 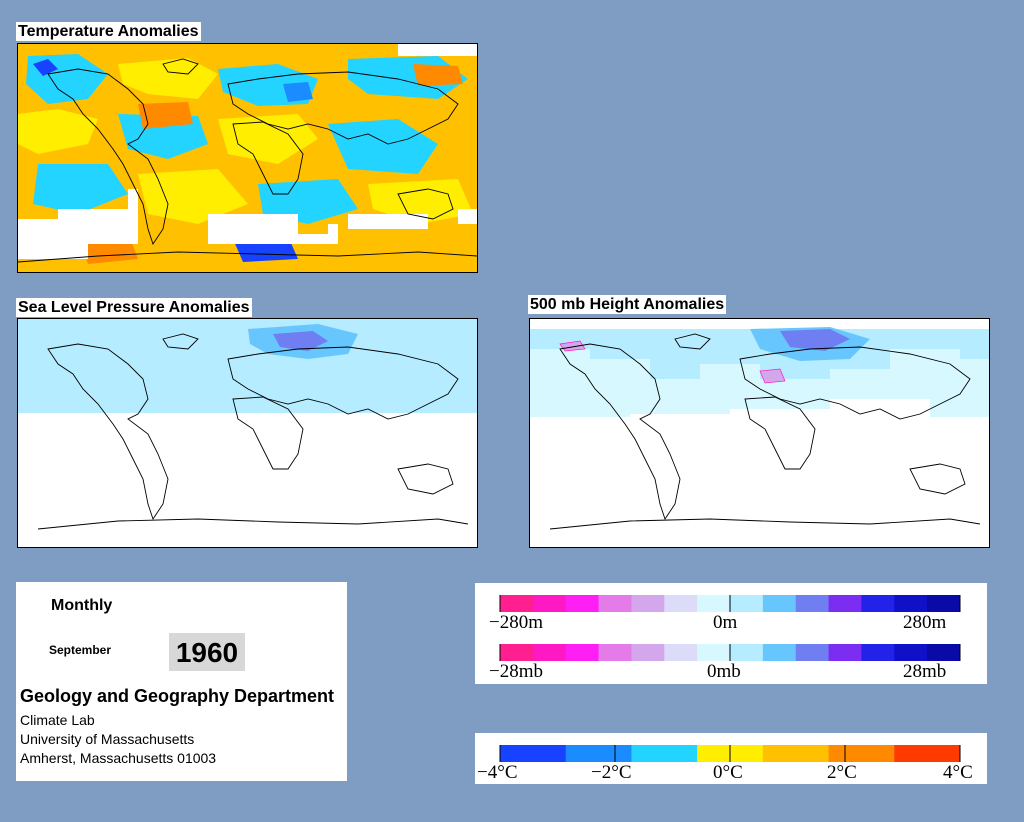 What do you see at coordinates (730, 753) in the screenshot?
I see `temperature-color-bar` at bounding box center [730, 753].